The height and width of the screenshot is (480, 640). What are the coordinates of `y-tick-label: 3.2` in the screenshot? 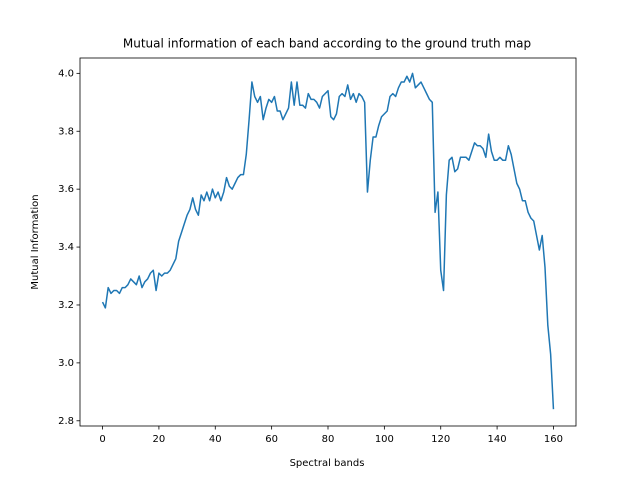 It's located at (66, 305).